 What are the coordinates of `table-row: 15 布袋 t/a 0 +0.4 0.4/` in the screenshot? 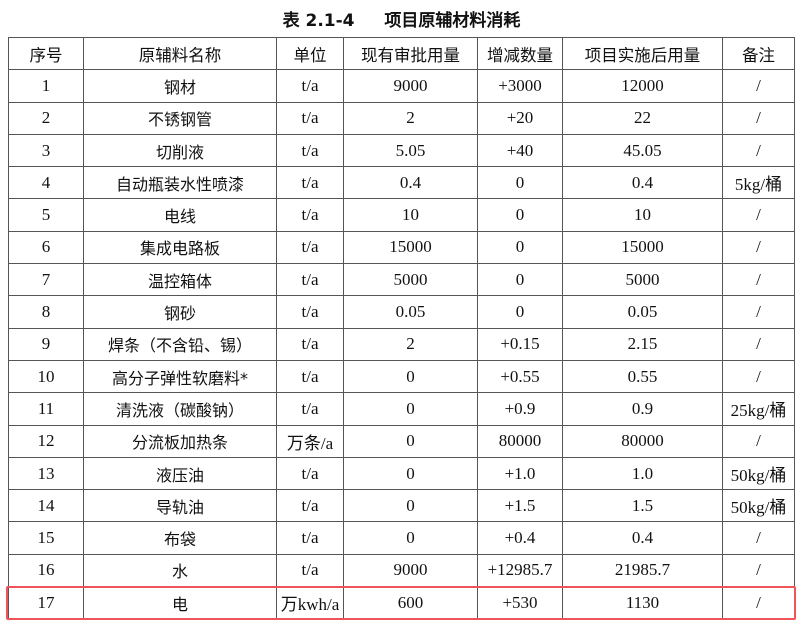 It's located at (401, 538).